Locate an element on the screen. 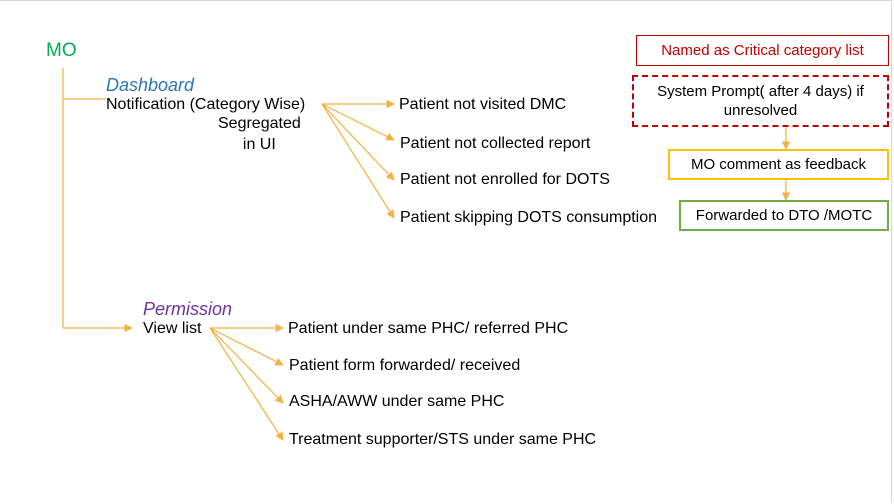  dashboard-item-1: Patient not visited DMC is located at coordinates (483, 104).